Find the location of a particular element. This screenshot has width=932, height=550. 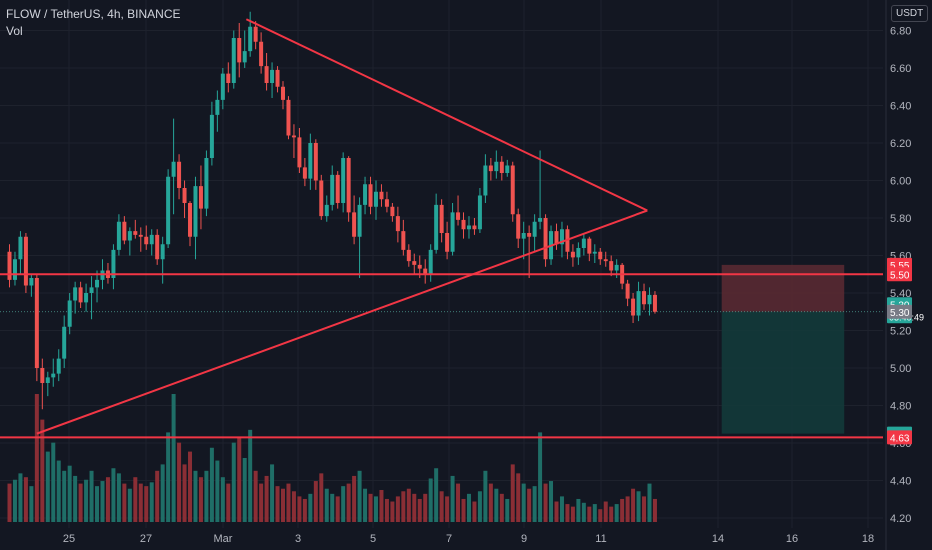

currency-unit-badge: USDT is located at coordinates (910, 13).